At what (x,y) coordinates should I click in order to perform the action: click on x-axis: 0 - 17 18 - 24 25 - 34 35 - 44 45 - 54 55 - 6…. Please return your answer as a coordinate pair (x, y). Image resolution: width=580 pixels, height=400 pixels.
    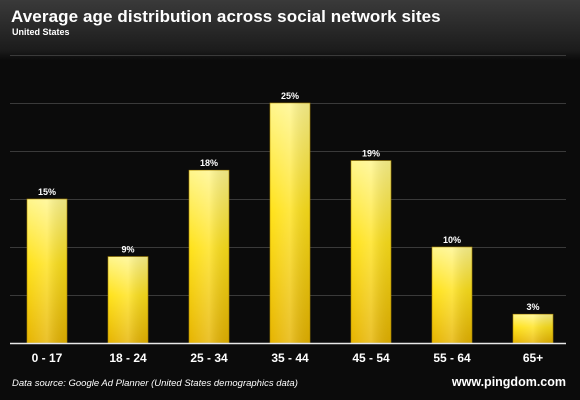
    Looking at the image, I should click on (288, 353).